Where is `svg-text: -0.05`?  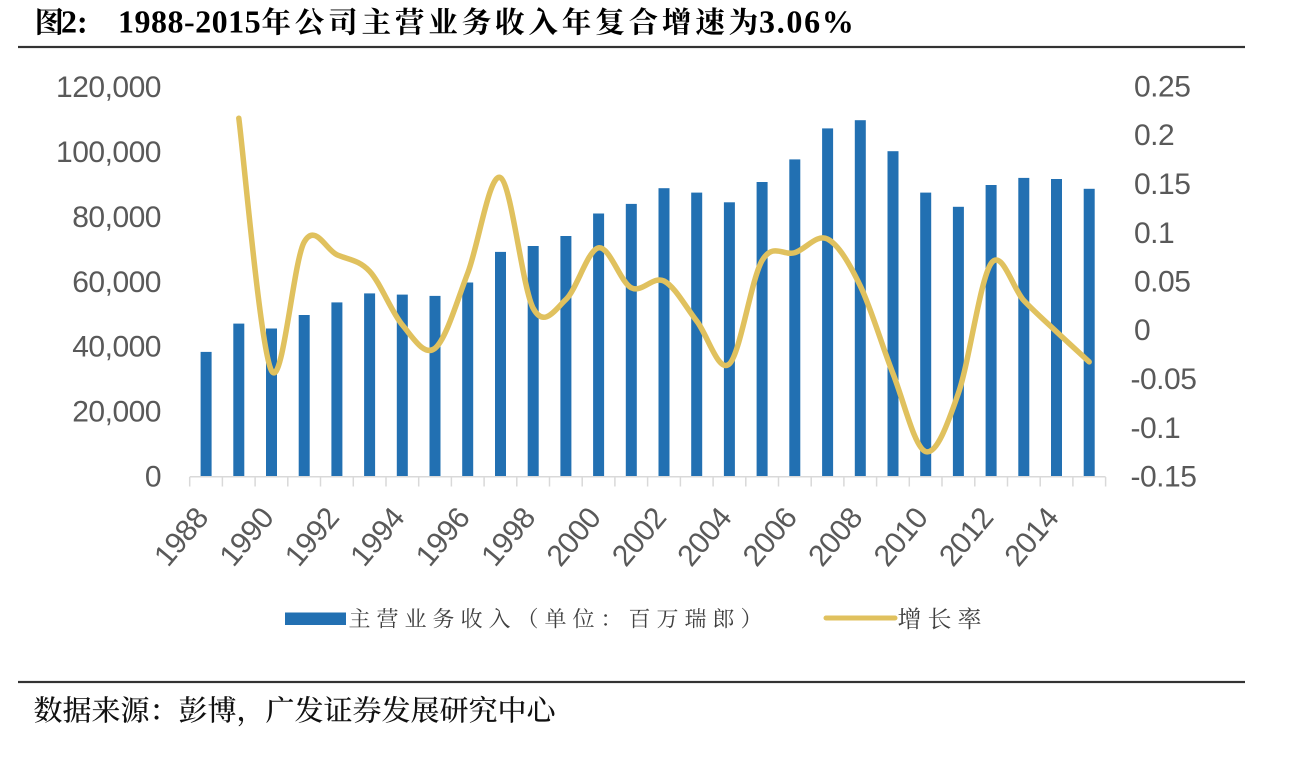 svg-text: -0.05 is located at coordinates (1164, 379).